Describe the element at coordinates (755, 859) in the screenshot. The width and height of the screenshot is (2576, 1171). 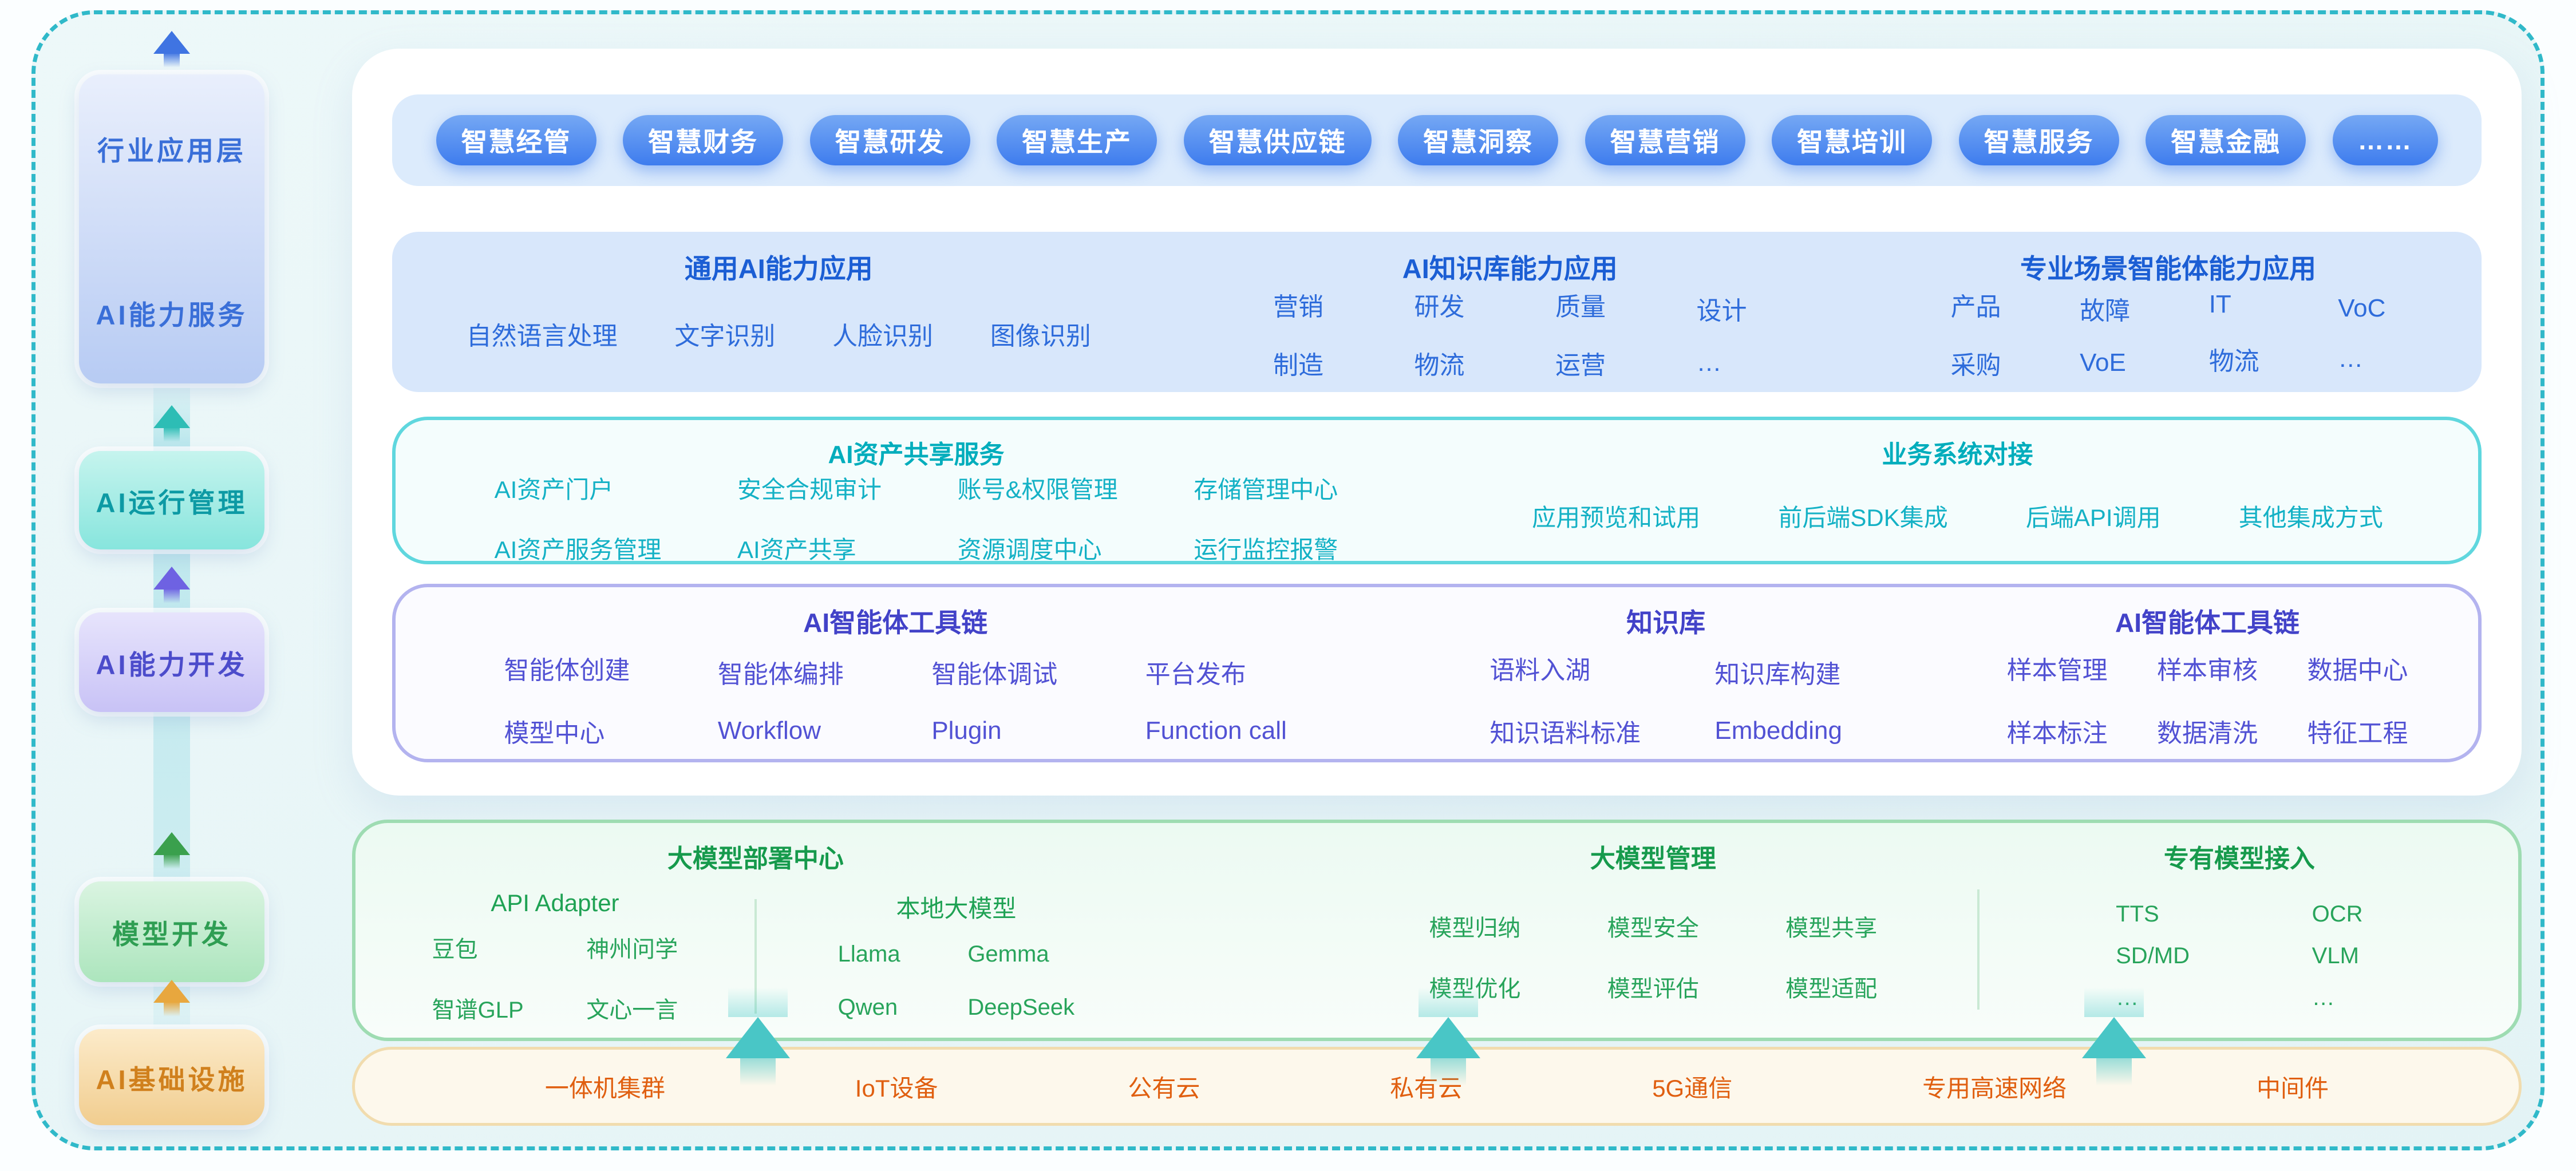
I see `group-title: 大模型部署中心` at that location.